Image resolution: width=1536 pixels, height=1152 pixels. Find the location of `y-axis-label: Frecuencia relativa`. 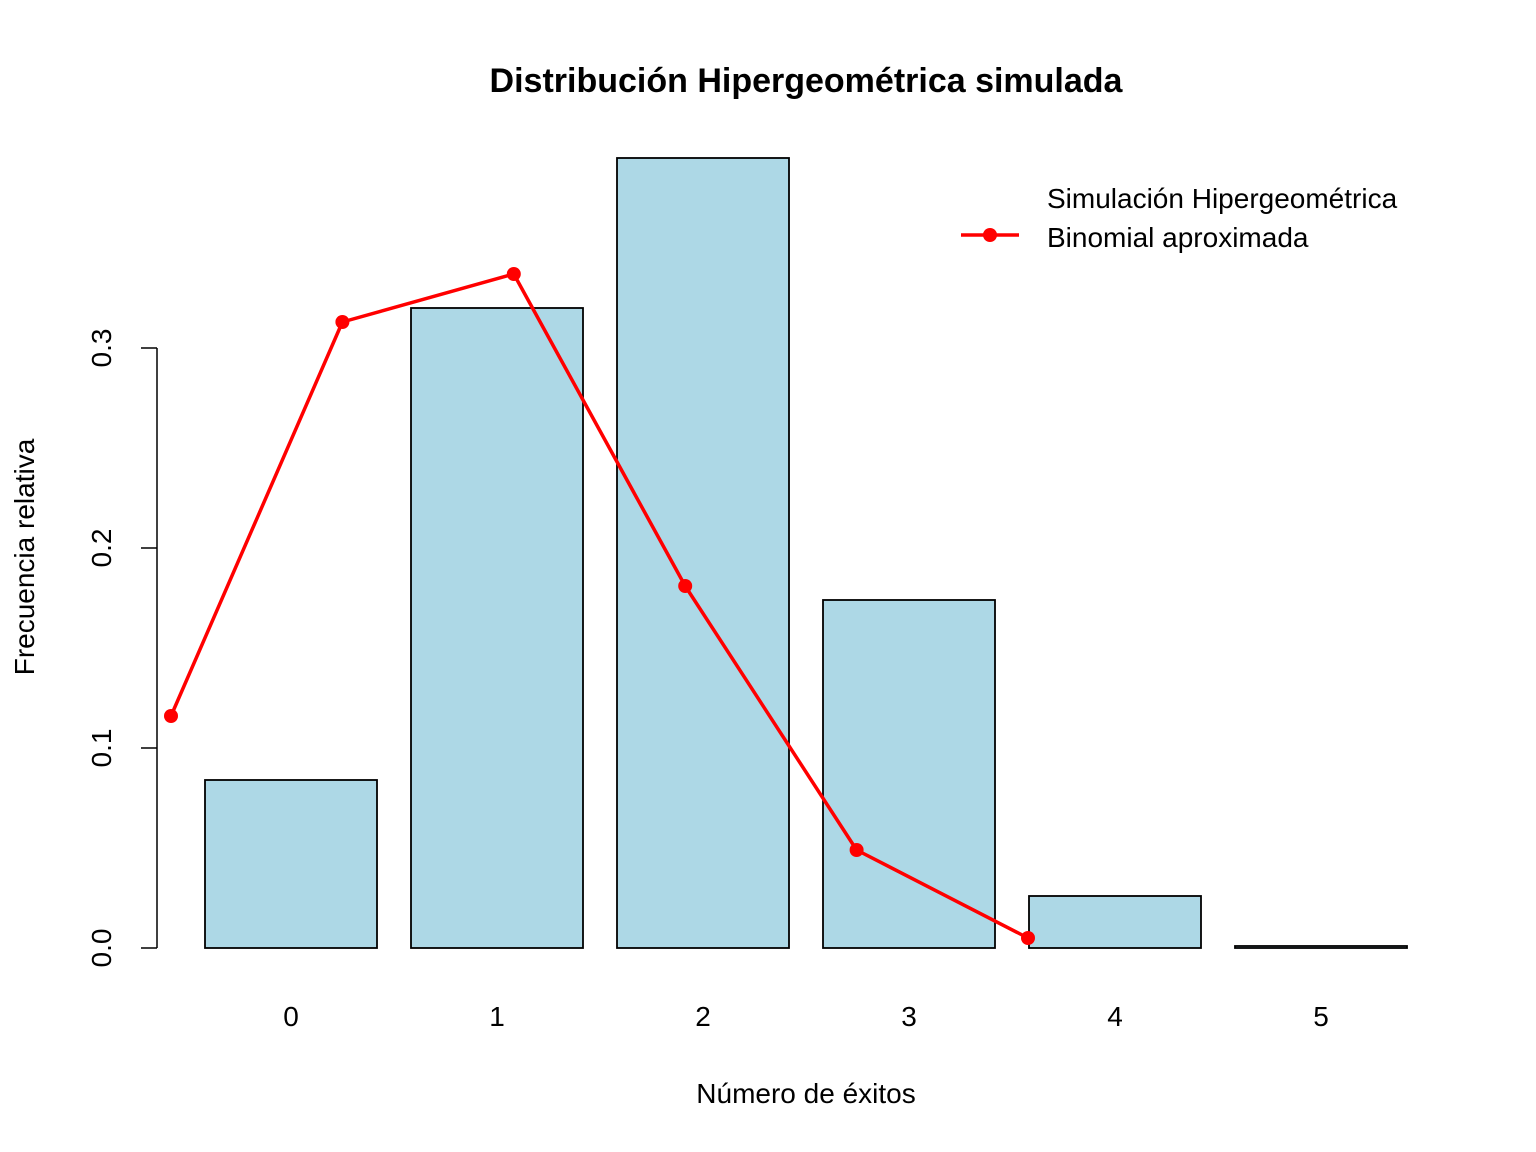

y-axis-label: Frecuencia relativa is located at coordinates (24, 556).